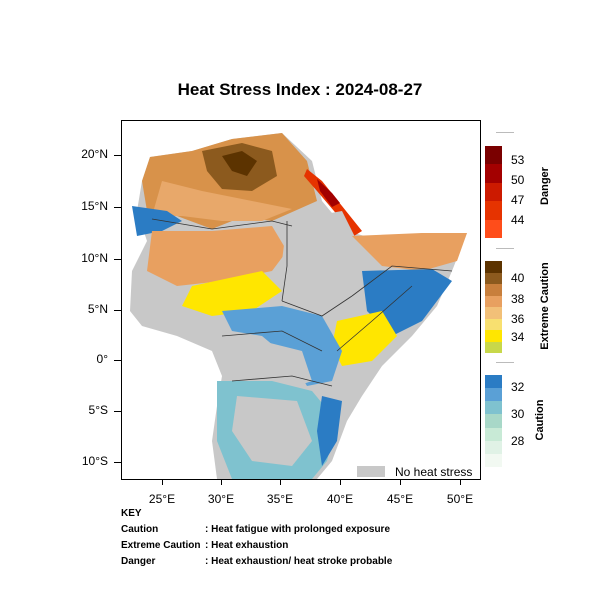 Image resolution: width=600 pixels, height=600 pixels. I want to click on lat-label-5n: 5°N, so click(97, 309).